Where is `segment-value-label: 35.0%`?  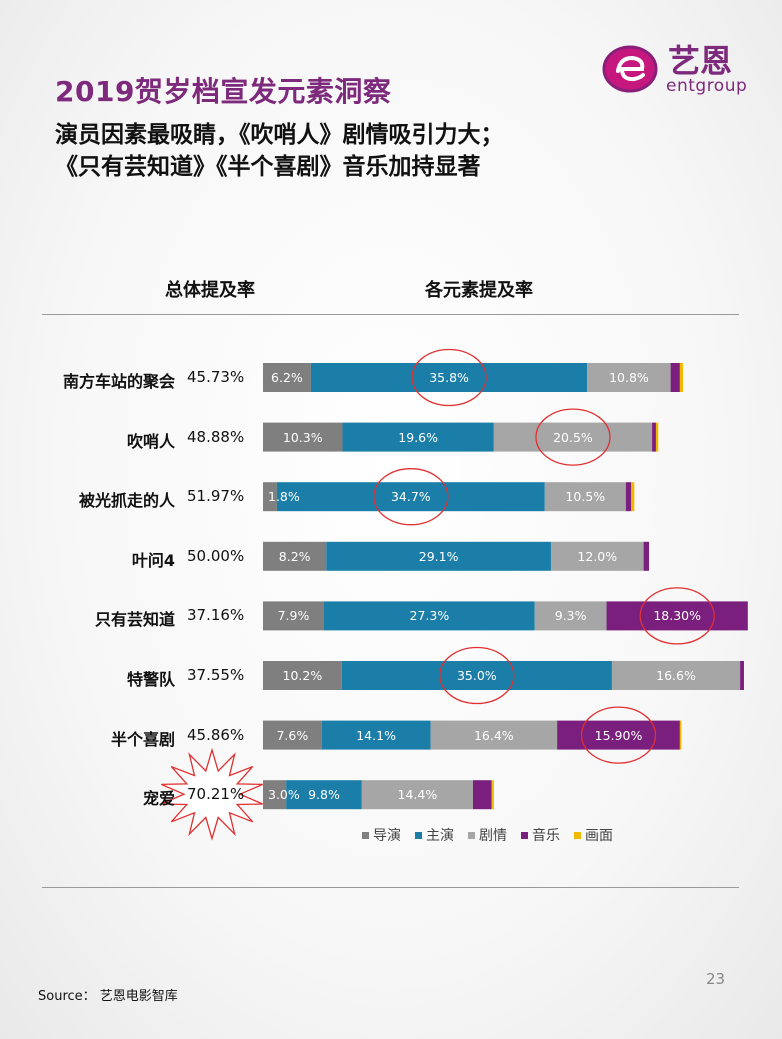
segment-value-label: 35.0% is located at coordinates (476, 675).